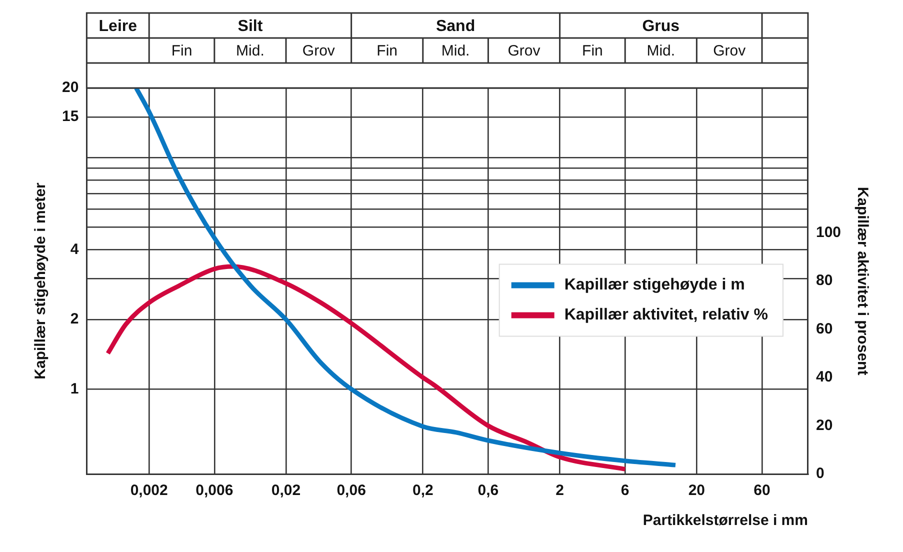 The width and height of the screenshot is (903, 552). I want to click on x-axis-title: Partikkelstørrelse i mm, so click(725, 521).